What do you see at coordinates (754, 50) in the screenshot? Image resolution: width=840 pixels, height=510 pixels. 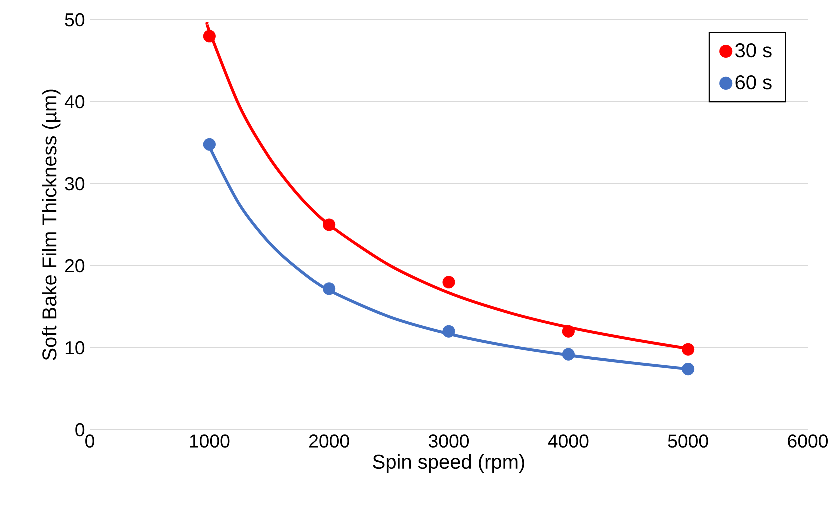 I see `legend-label: 30 s` at bounding box center [754, 50].